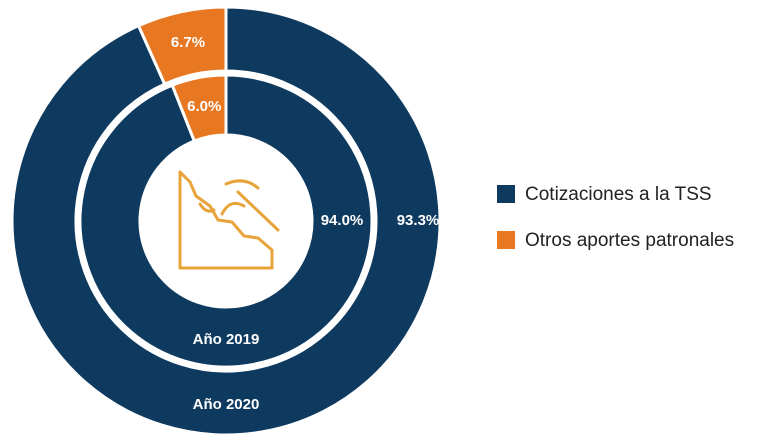  What do you see at coordinates (226, 339) in the screenshot?
I see `ring-label: Año 2019` at bounding box center [226, 339].